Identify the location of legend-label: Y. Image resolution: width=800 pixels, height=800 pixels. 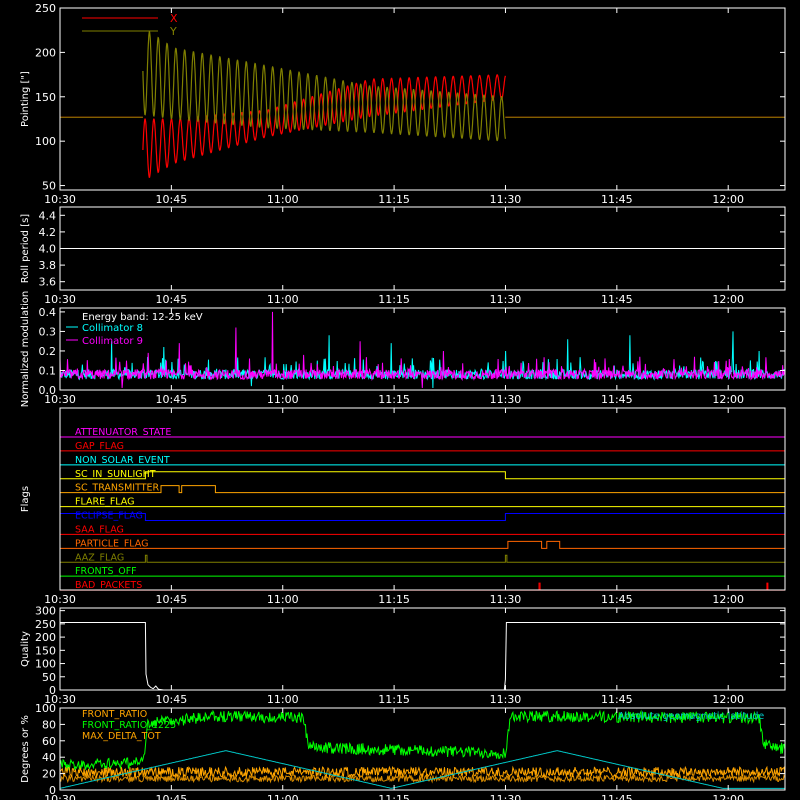
(173, 31).